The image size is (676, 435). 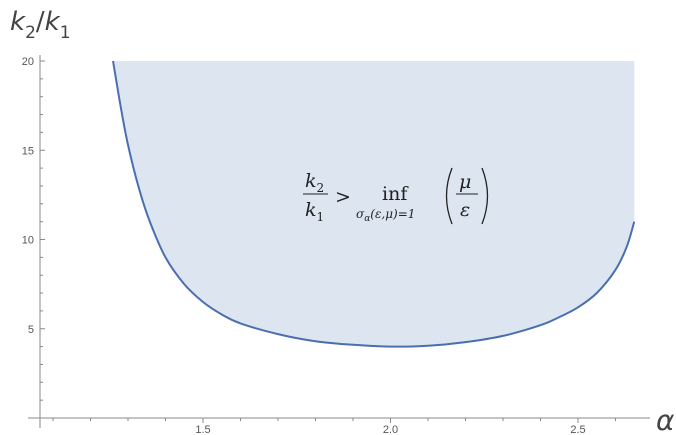 What do you see at coordinates (577, 429) in the screenshot?
I see `x-tick-label: 2.5` at bounding box center [577, 429].